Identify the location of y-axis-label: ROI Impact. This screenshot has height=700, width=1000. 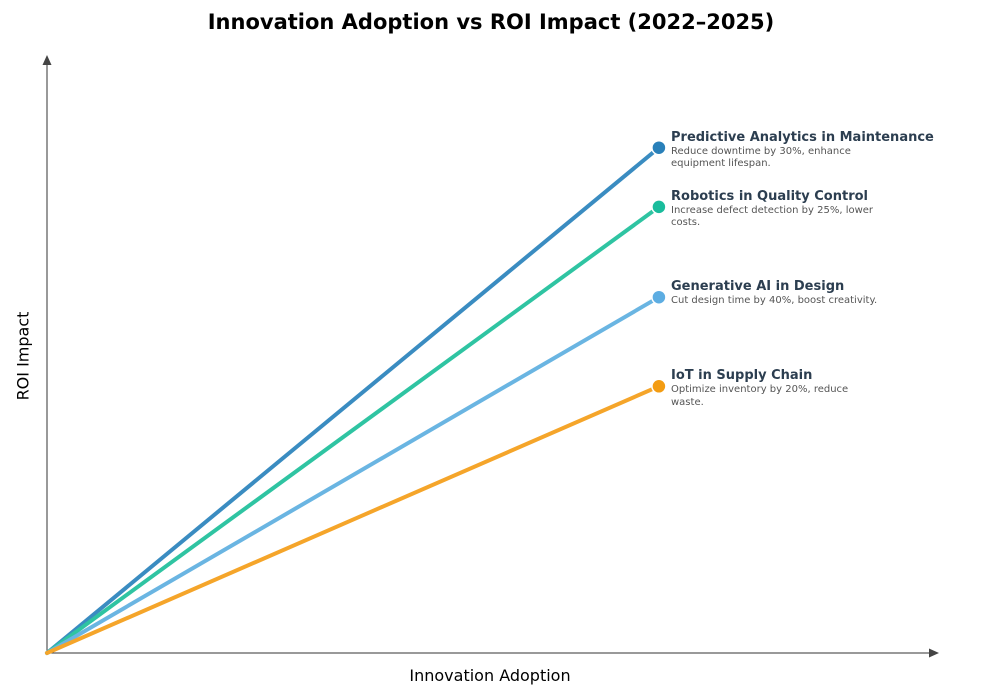
(23, 356).